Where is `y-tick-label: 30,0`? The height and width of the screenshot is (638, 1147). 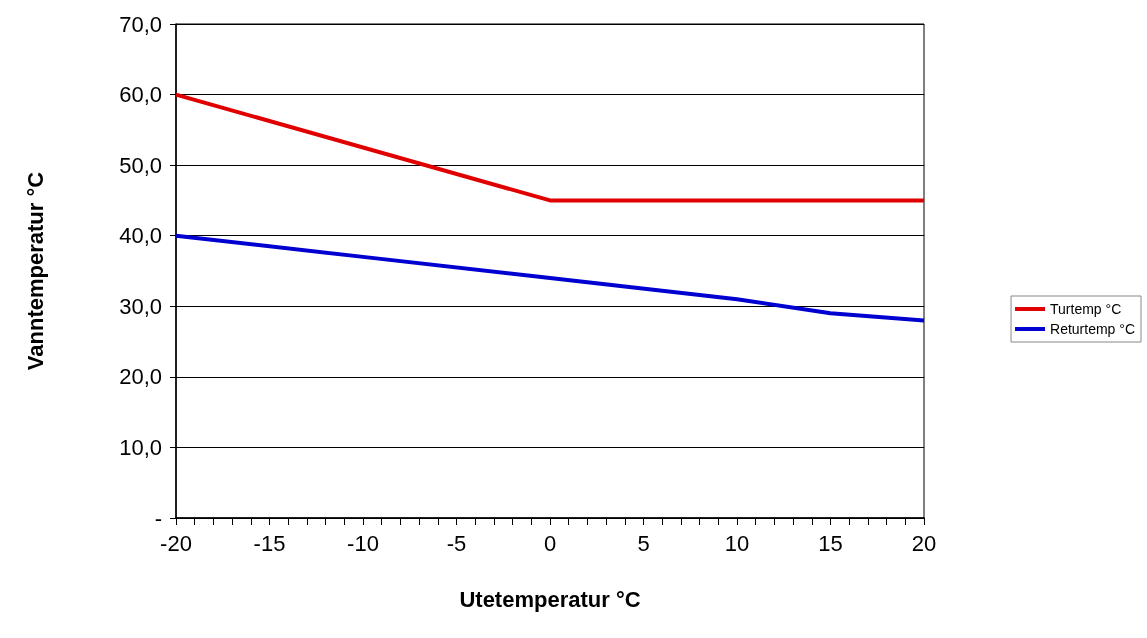
y-tick-label: 30,0 is located at coordinates (140, 306).